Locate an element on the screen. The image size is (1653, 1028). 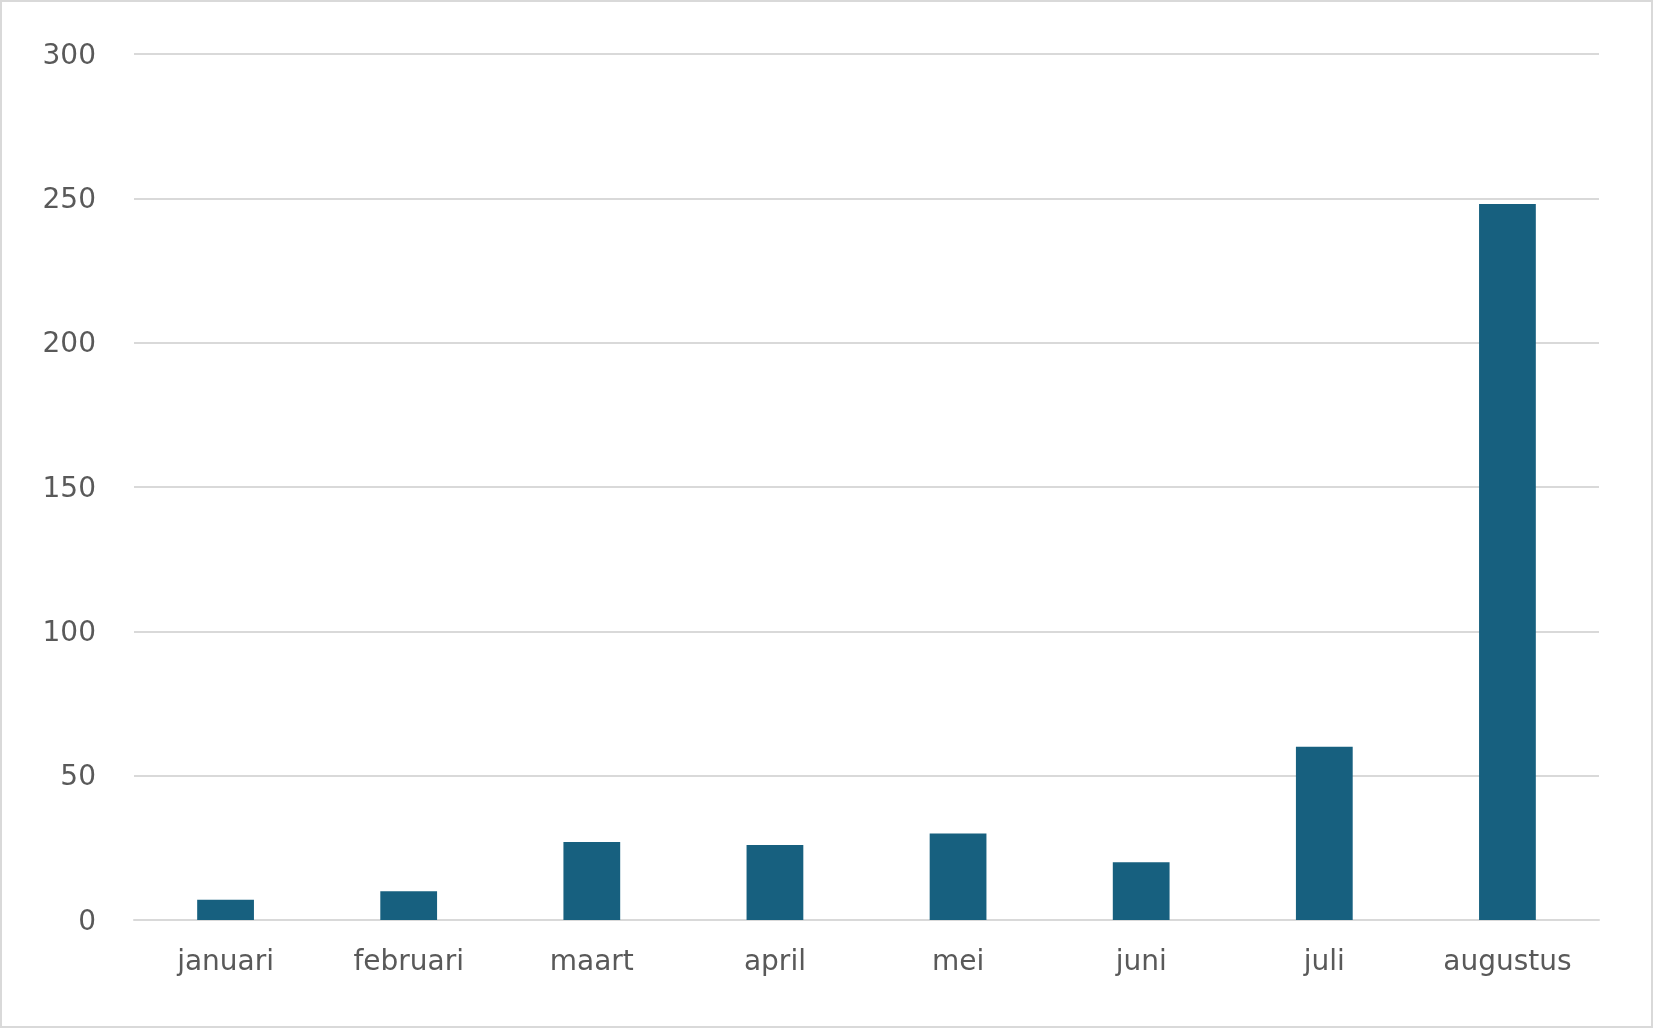
y-tick-label: 100 is located at coordinates (69, 631).